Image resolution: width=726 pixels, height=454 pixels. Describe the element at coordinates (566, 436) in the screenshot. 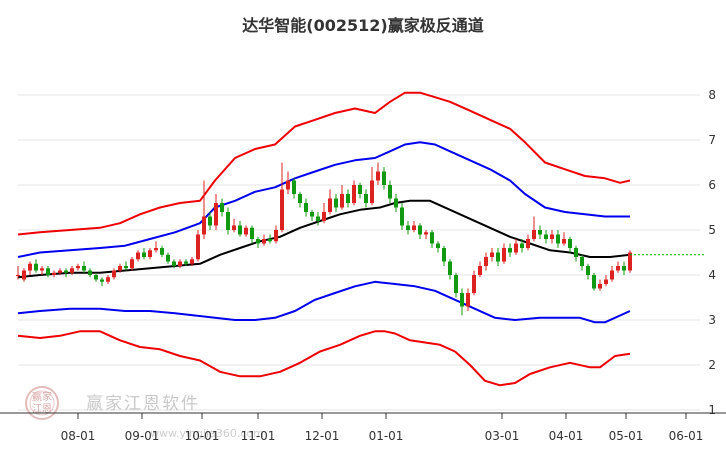

I see `x-tick-label: 04-01` at that location.